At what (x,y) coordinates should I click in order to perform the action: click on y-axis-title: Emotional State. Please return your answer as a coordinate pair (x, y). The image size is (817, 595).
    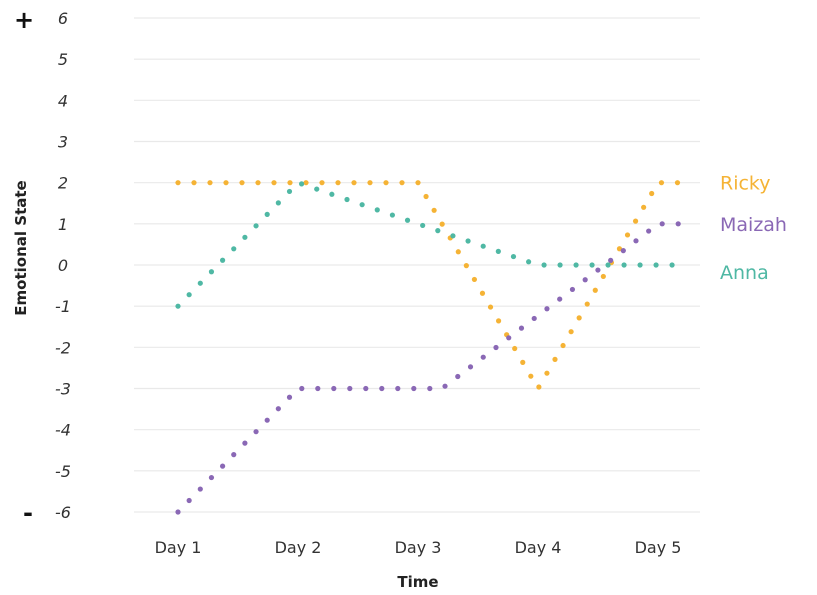
    Looking at the image, I should click on (21, 247).